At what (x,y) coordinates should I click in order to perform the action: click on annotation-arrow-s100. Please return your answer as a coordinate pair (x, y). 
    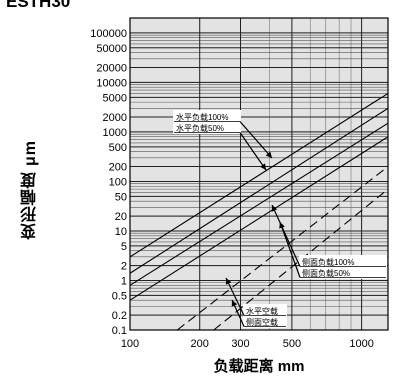
    Looking at the image, I should click on (286, 235).